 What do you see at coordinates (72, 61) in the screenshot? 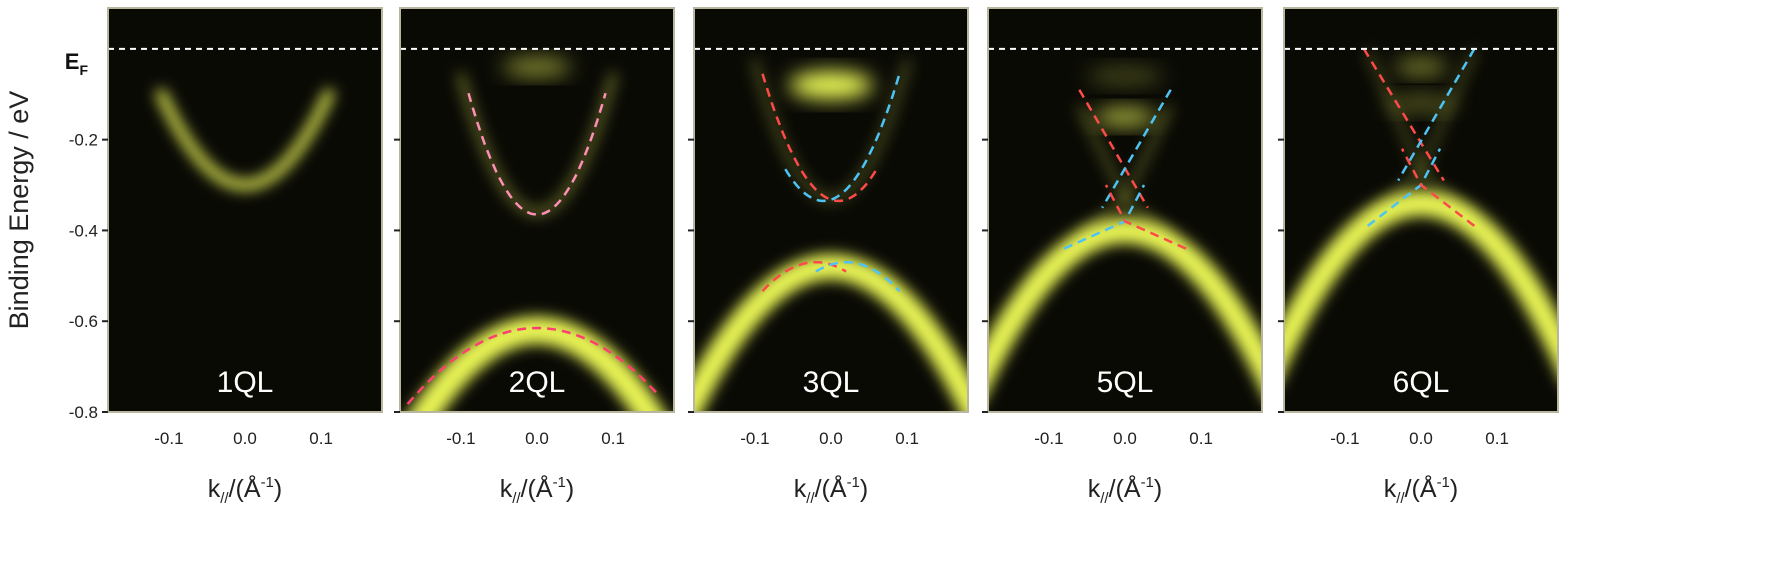
I see `fermi-label-main: E` at bounding box center [72, 61].